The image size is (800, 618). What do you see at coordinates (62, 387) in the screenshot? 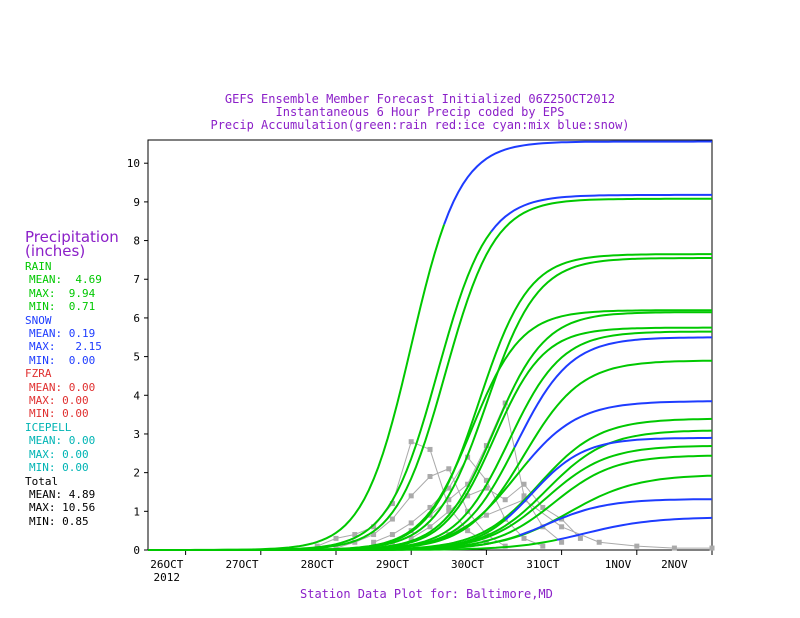
I see `legend-fzra-mean: MEAN: 0.00` at bounding box center [62, 387].